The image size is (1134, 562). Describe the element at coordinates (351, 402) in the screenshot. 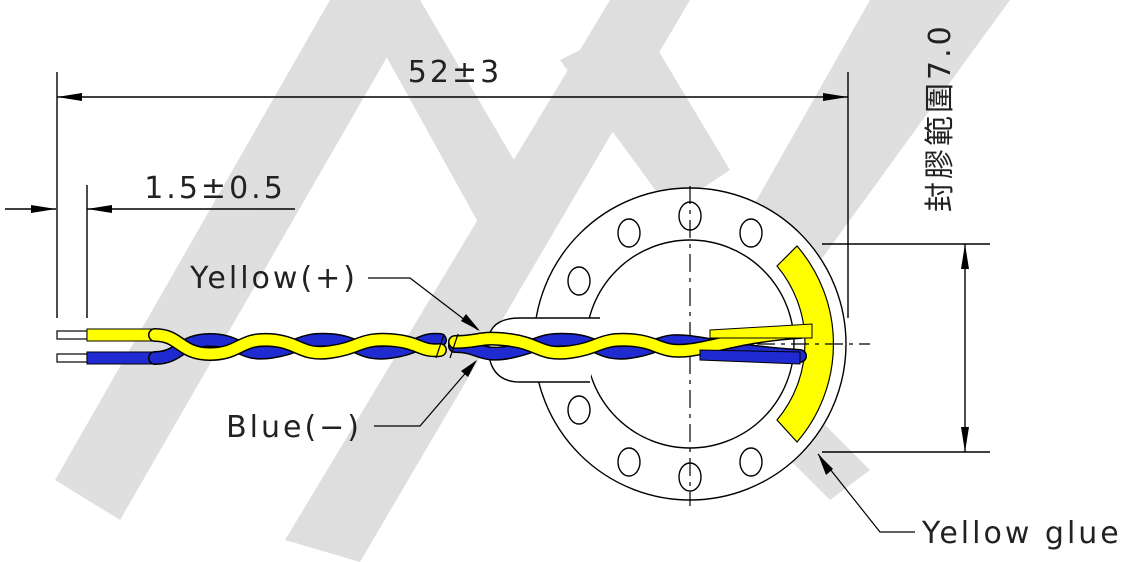

I see `callout-blue-wire: Blue(−)` at that location.